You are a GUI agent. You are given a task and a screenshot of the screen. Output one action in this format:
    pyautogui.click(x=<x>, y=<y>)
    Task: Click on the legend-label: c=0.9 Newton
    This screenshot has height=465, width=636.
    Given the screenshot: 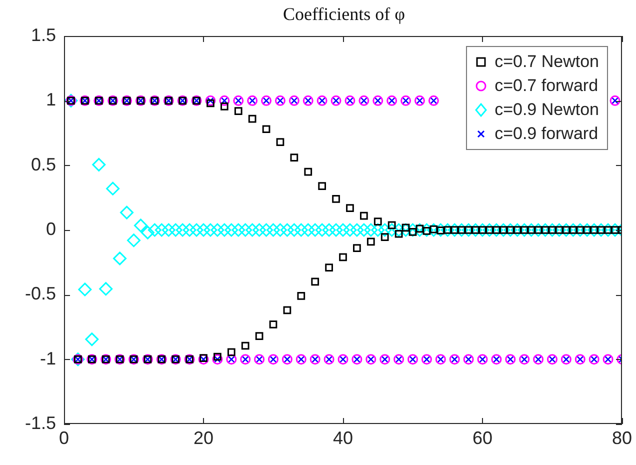 What is the action you would take?
    pyautogui.click(x=546, y=110)
    